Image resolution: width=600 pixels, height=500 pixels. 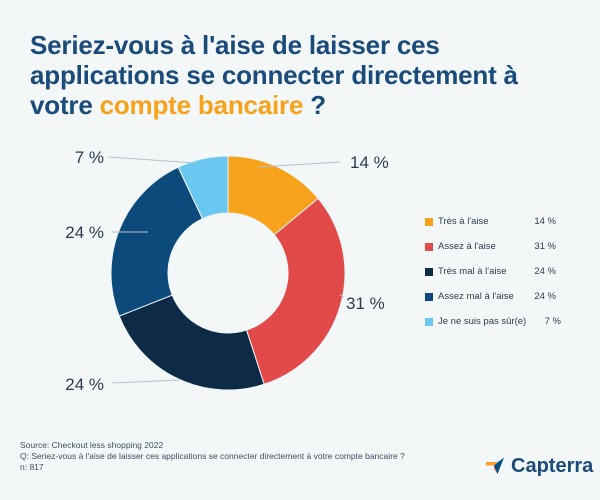 What do you see at coordinates (146, 381) in the screenshot?
I see `leader-line-tres-mal-a-laise` at bounding box center [146, 381].